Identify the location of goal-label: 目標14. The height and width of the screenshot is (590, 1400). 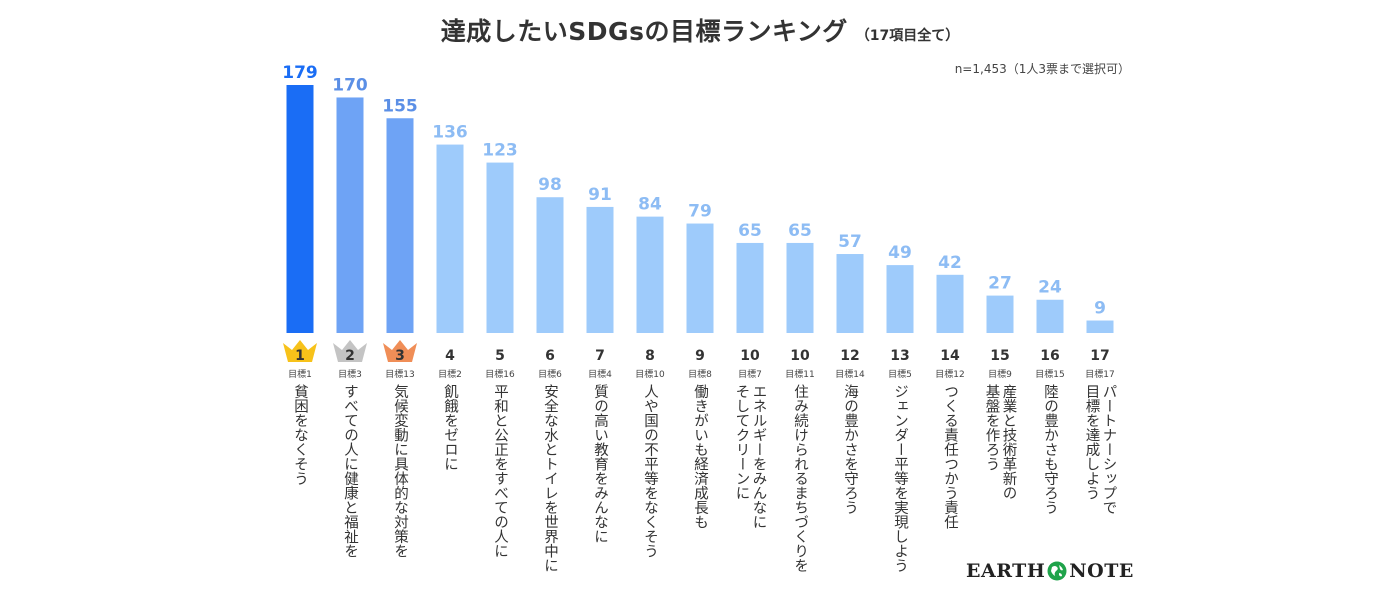
(850, 374).